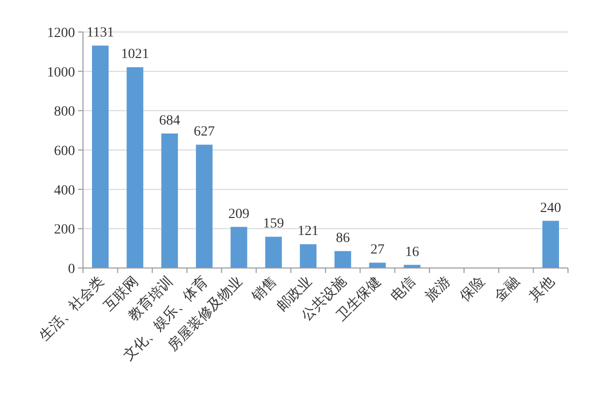  I want to click on data-label: 121, so click(308, 232).